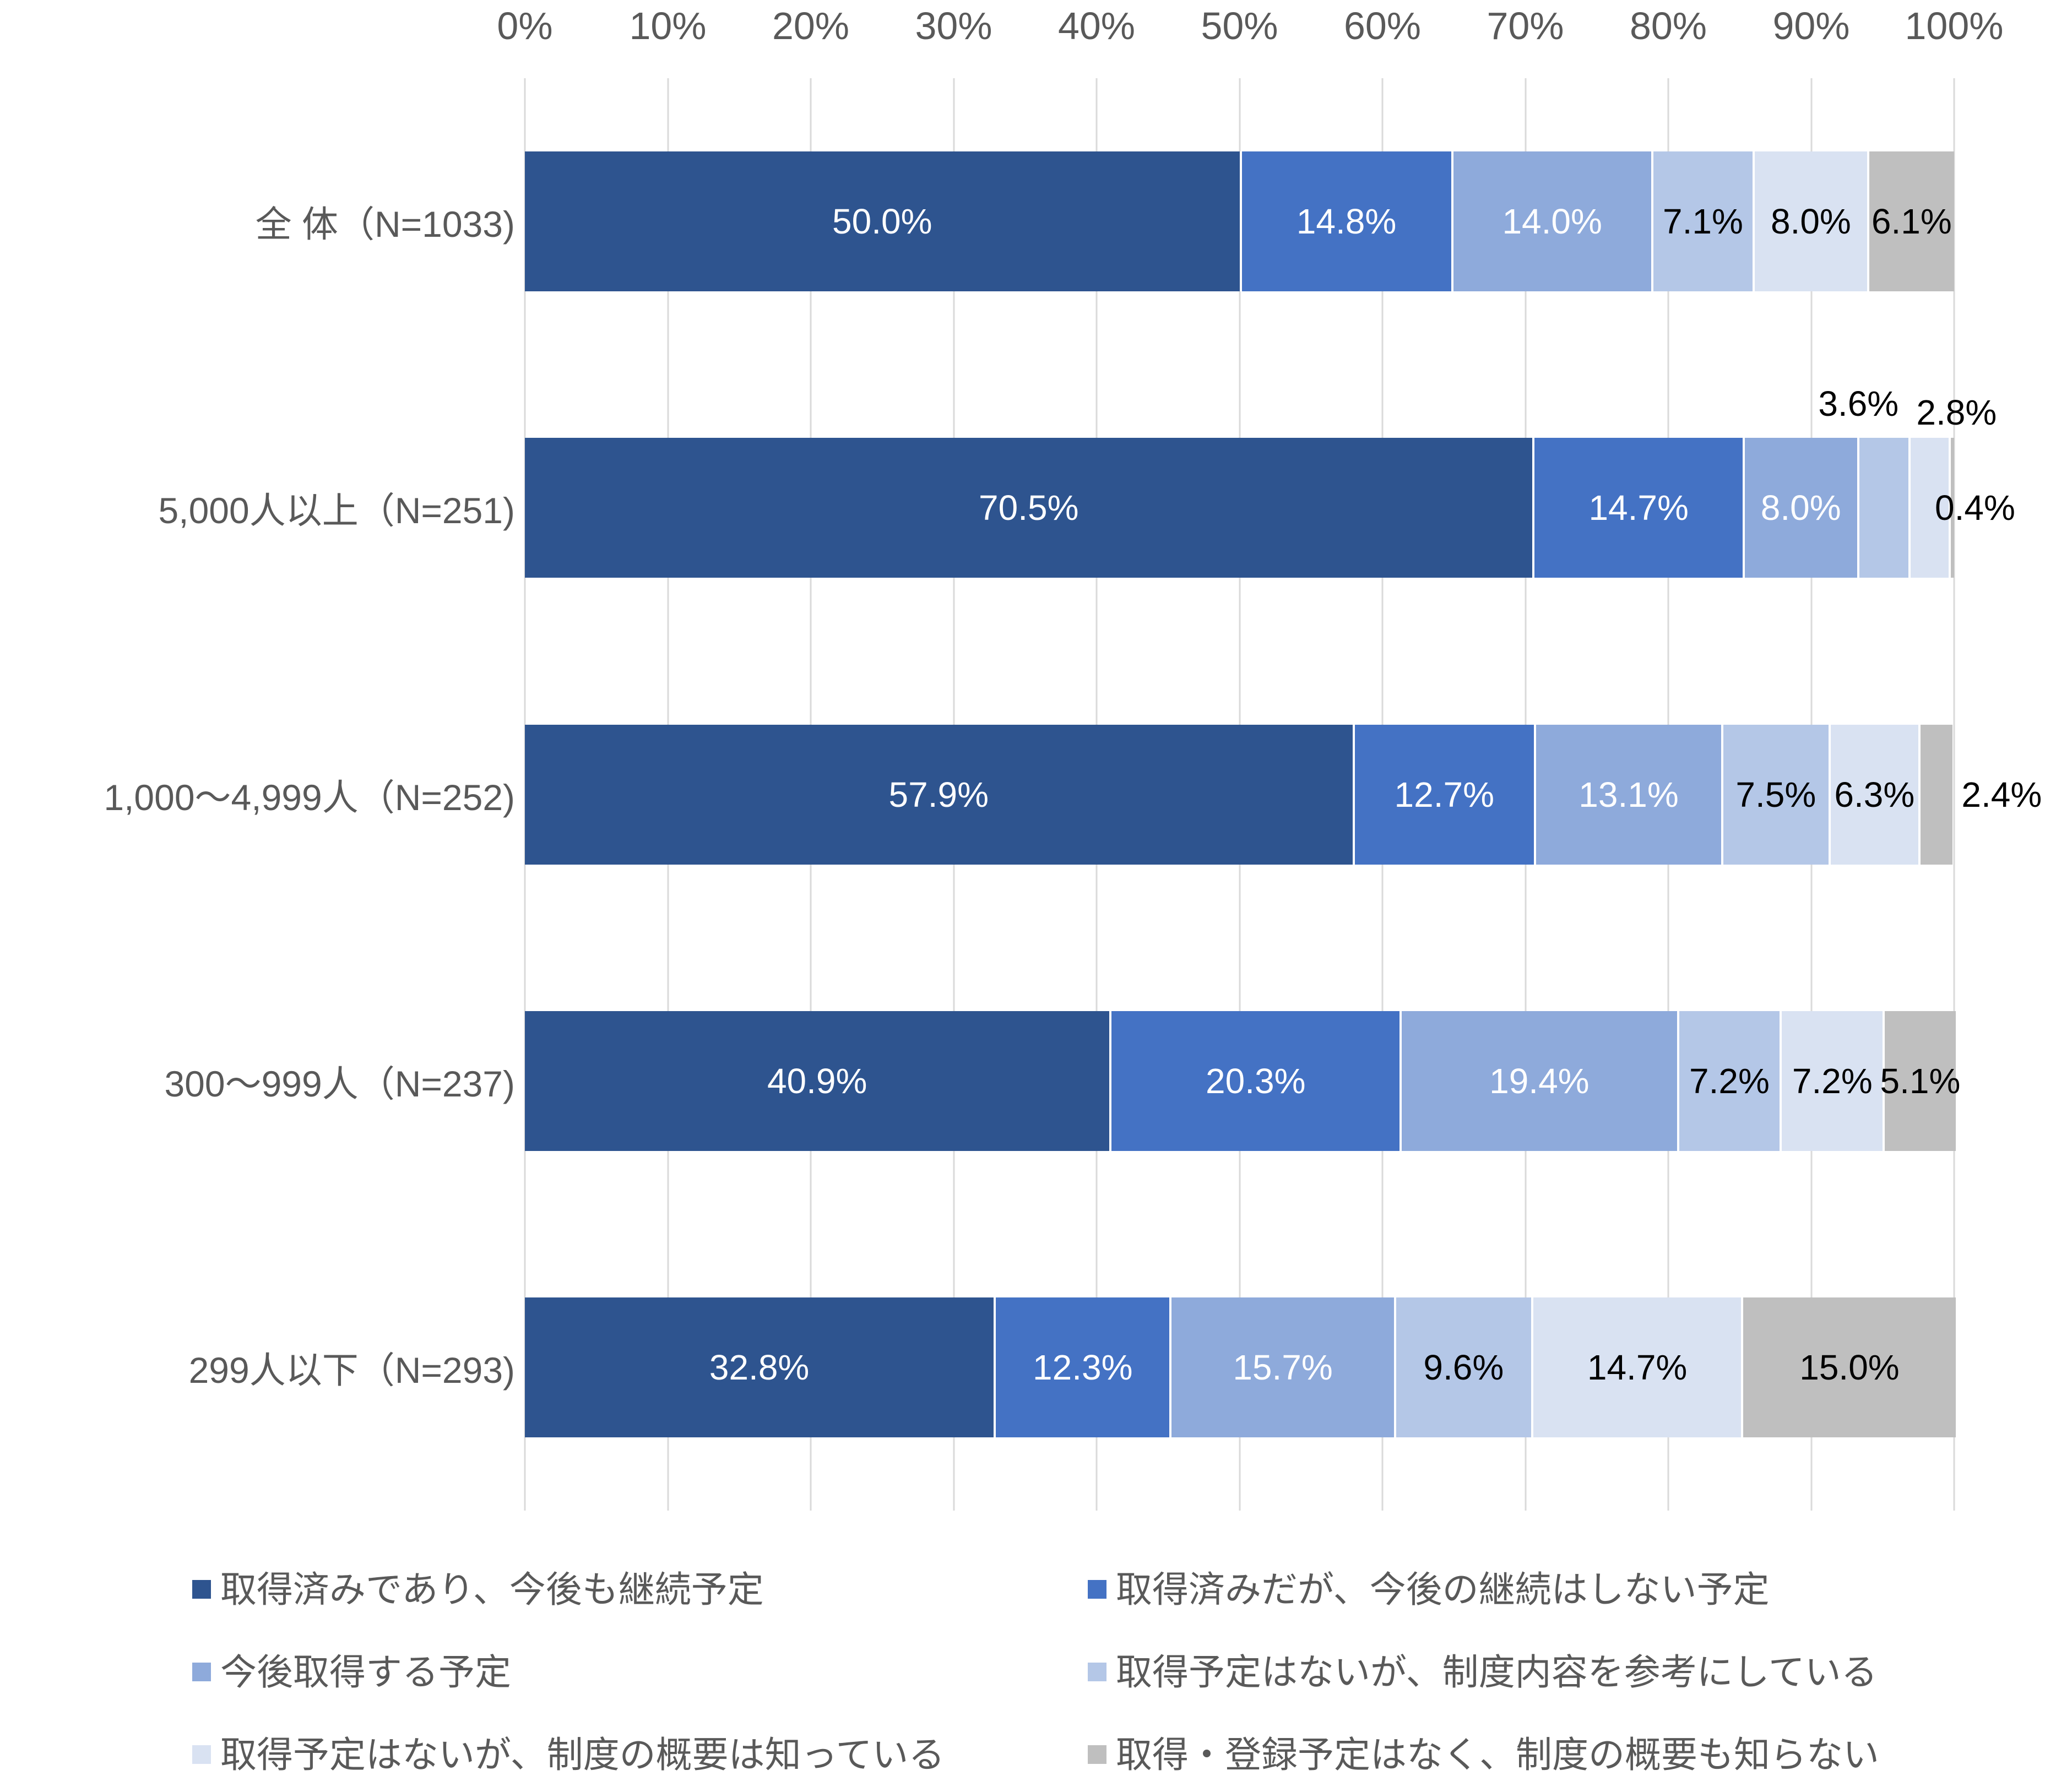  I want to click on value-label: 14.0%, so click(1552, 222).